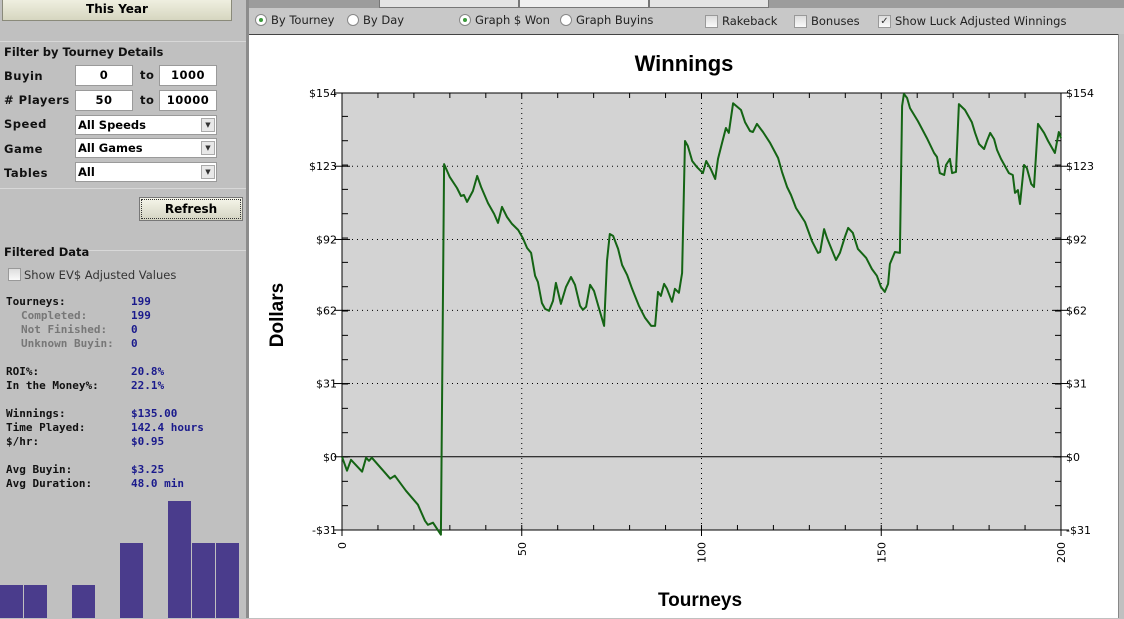  Describe the element at coordinates (884, 21) in the screenshot. I see `checkmark-icon: ✓` at that location.